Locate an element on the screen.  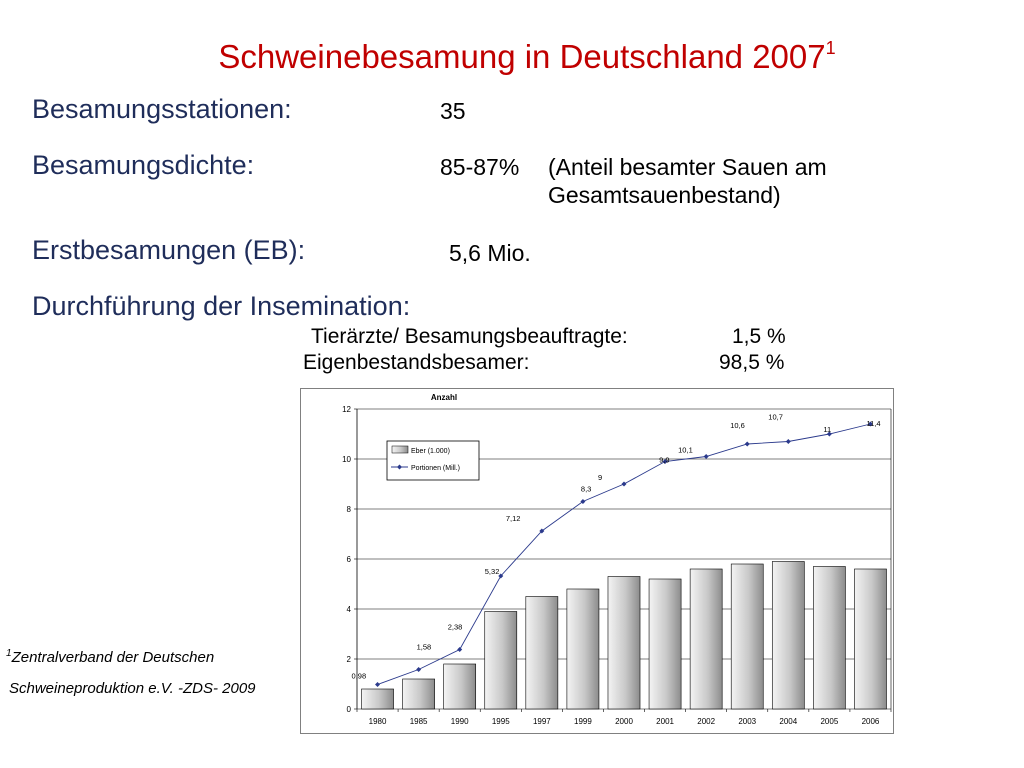
y-tick-label: 12 is located at coordinates (346, 409).